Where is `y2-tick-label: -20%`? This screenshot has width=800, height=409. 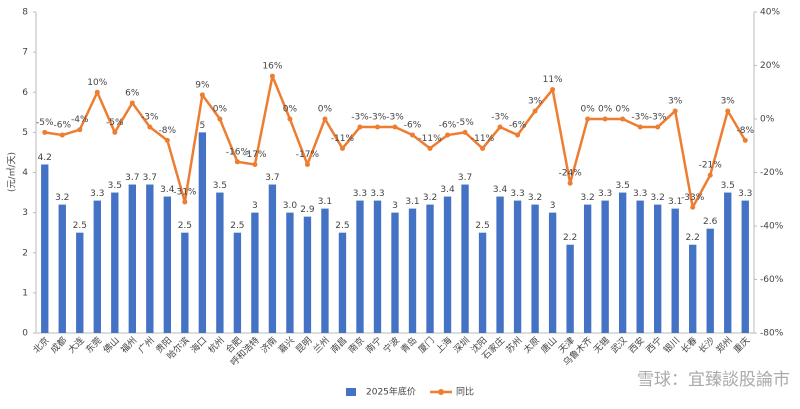
y2-tick-label: -20% is located at coordinates (772, 173).